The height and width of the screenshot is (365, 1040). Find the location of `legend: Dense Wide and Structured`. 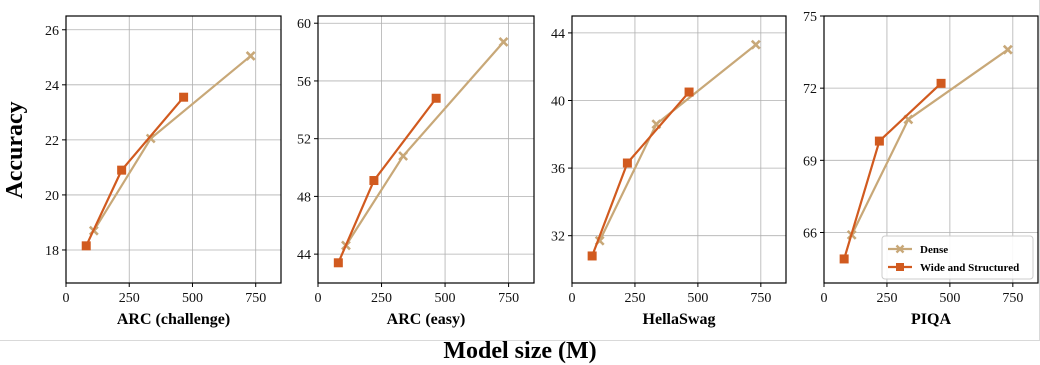

legend: Dense Wide and Structured is located at coordinates (957, 257).